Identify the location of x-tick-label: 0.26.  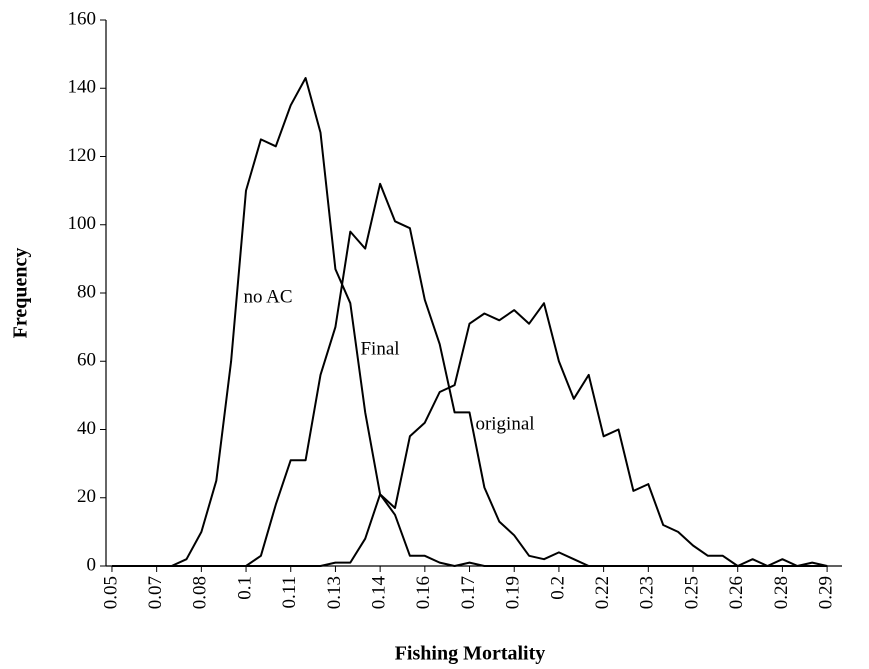
(736, 592).